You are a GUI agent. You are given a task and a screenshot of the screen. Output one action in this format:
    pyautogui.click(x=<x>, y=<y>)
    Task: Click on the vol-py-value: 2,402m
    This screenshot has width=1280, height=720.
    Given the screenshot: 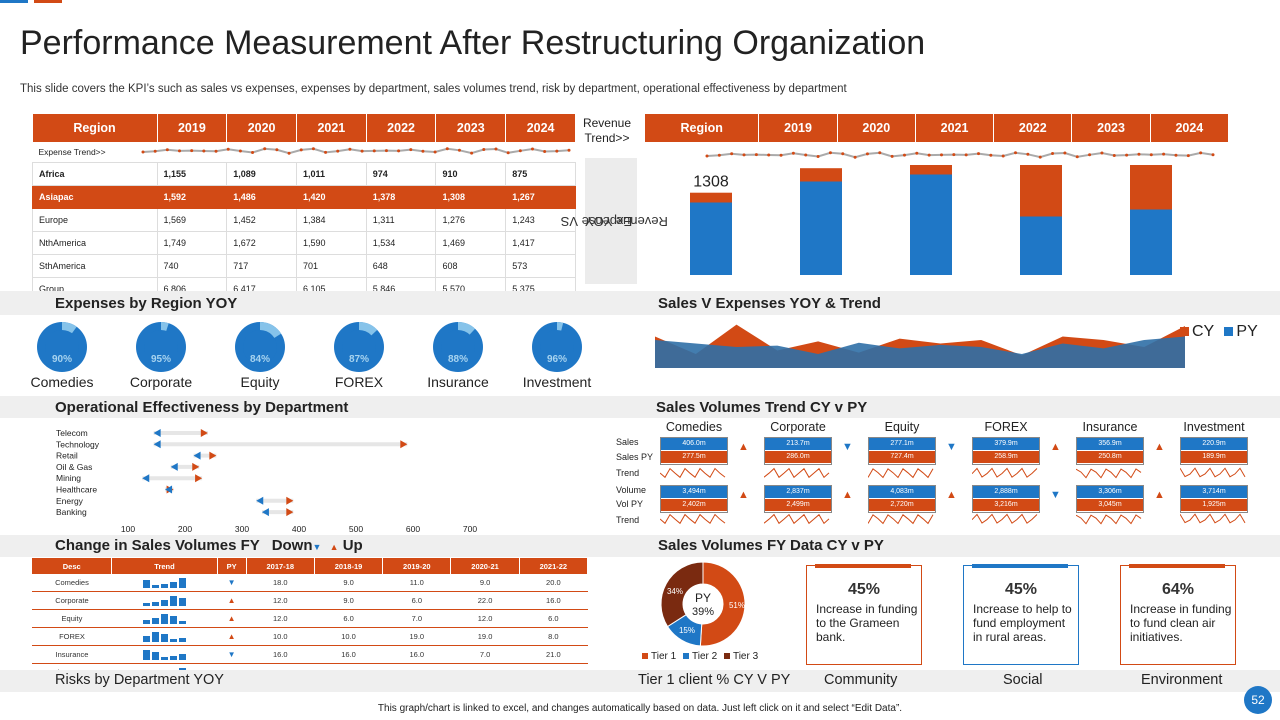 What is the action you would take?
    pyautogui.click(x=694, y=504)
    